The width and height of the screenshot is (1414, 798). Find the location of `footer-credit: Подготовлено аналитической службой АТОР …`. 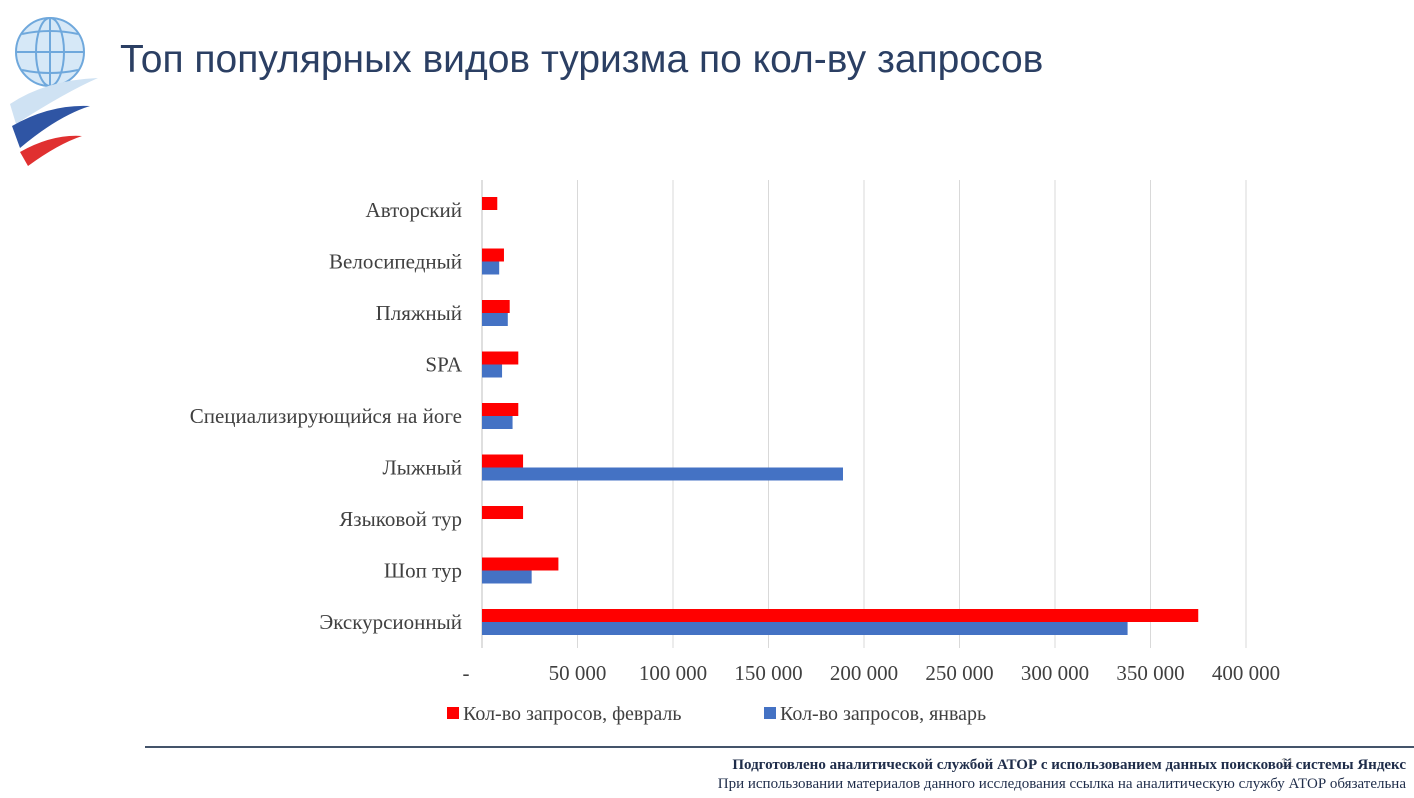

footer-credit: Подготовлено аналитической службой АТОР … is located at coordinates (1069, 765).